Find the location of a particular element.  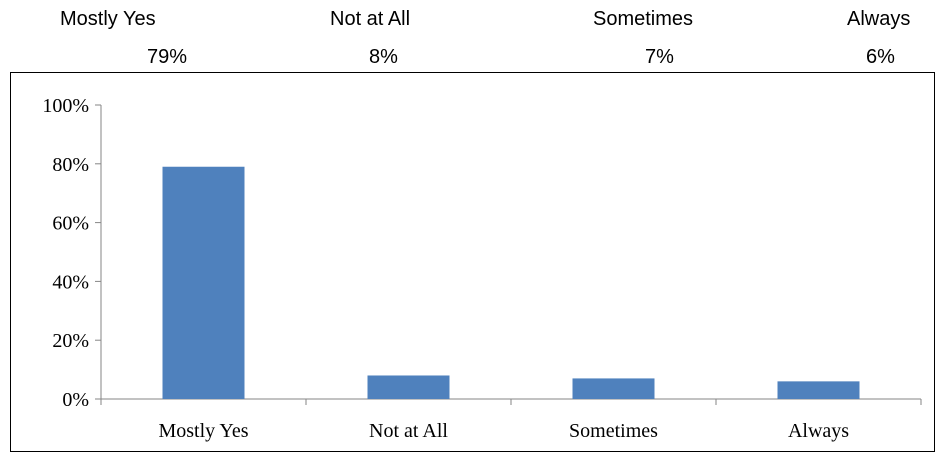

x-tick-label: Always is located at coordinates (818, 431).